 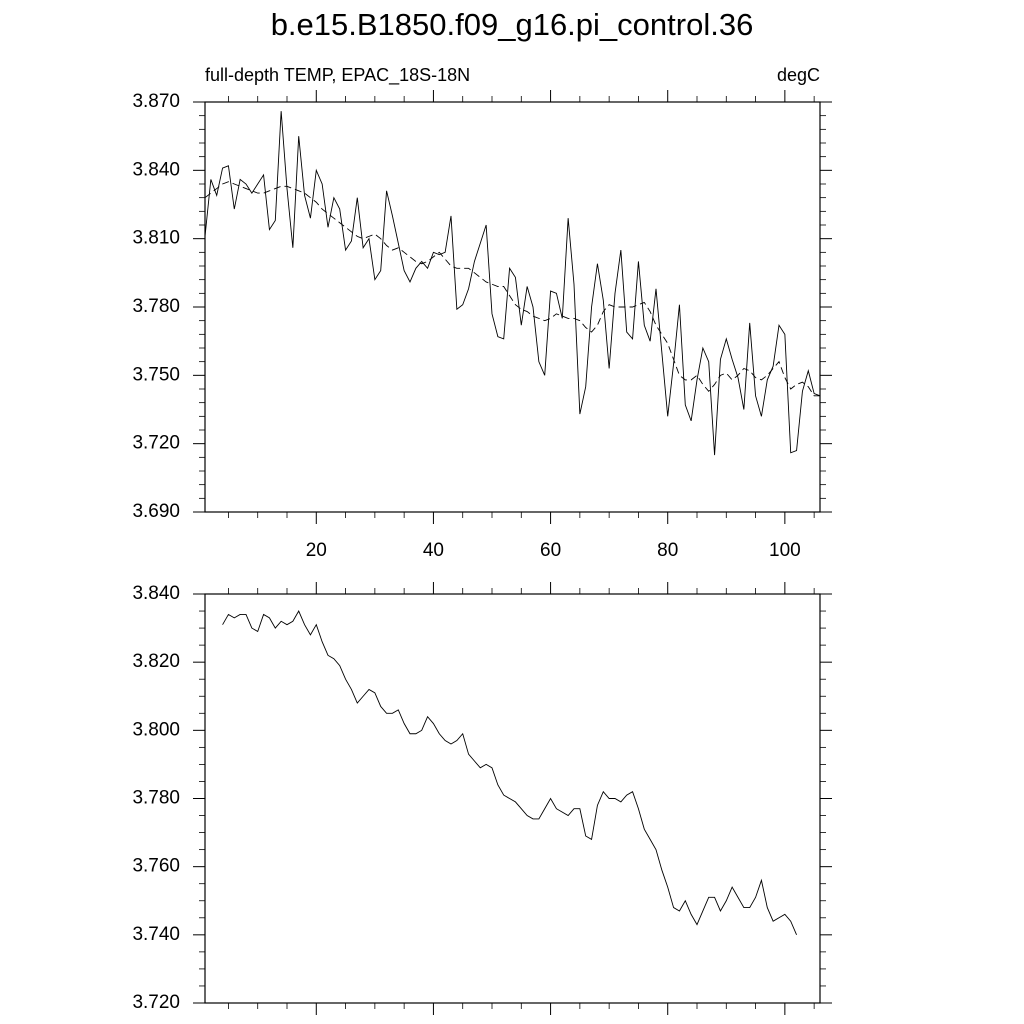 I want to click on x-tick-label: 20, so click(x=316, y=550).